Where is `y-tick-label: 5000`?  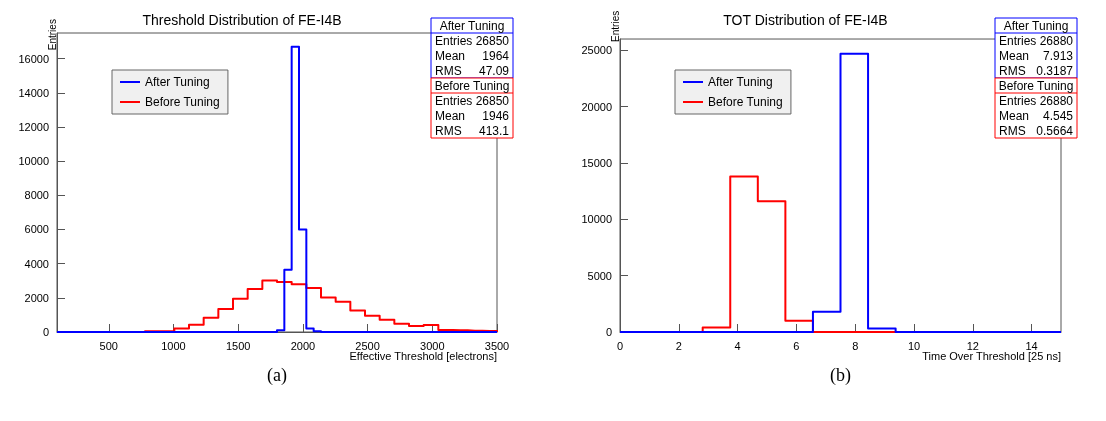 y-tick-label: 5000 is located at coordinates (599, 275).